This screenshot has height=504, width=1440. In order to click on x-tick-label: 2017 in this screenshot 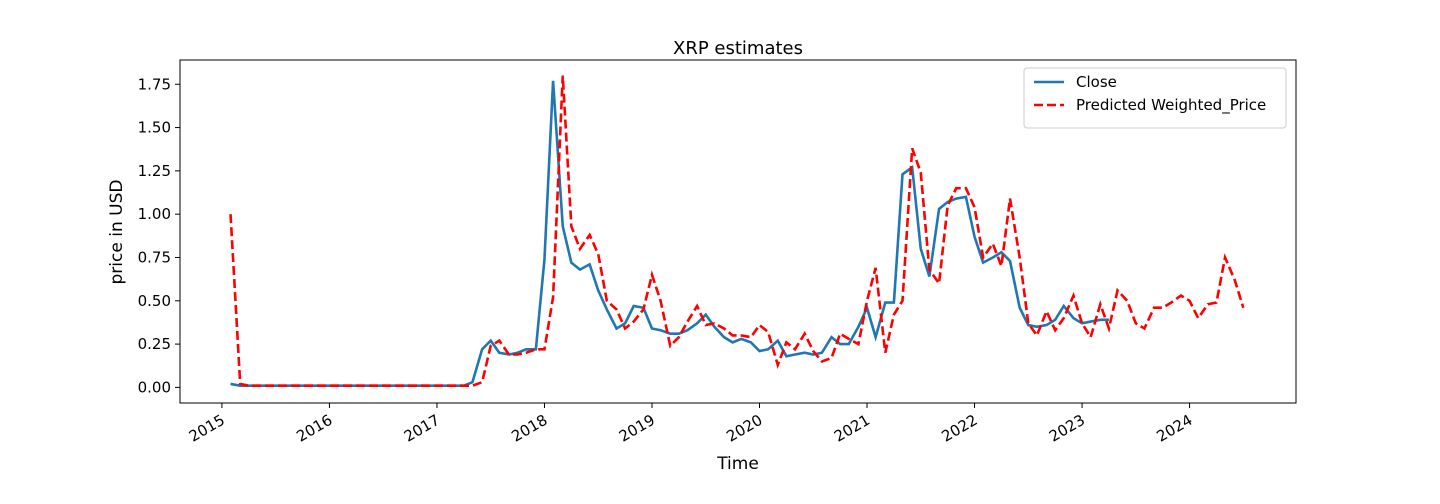, I will do `click(422, 428)`.